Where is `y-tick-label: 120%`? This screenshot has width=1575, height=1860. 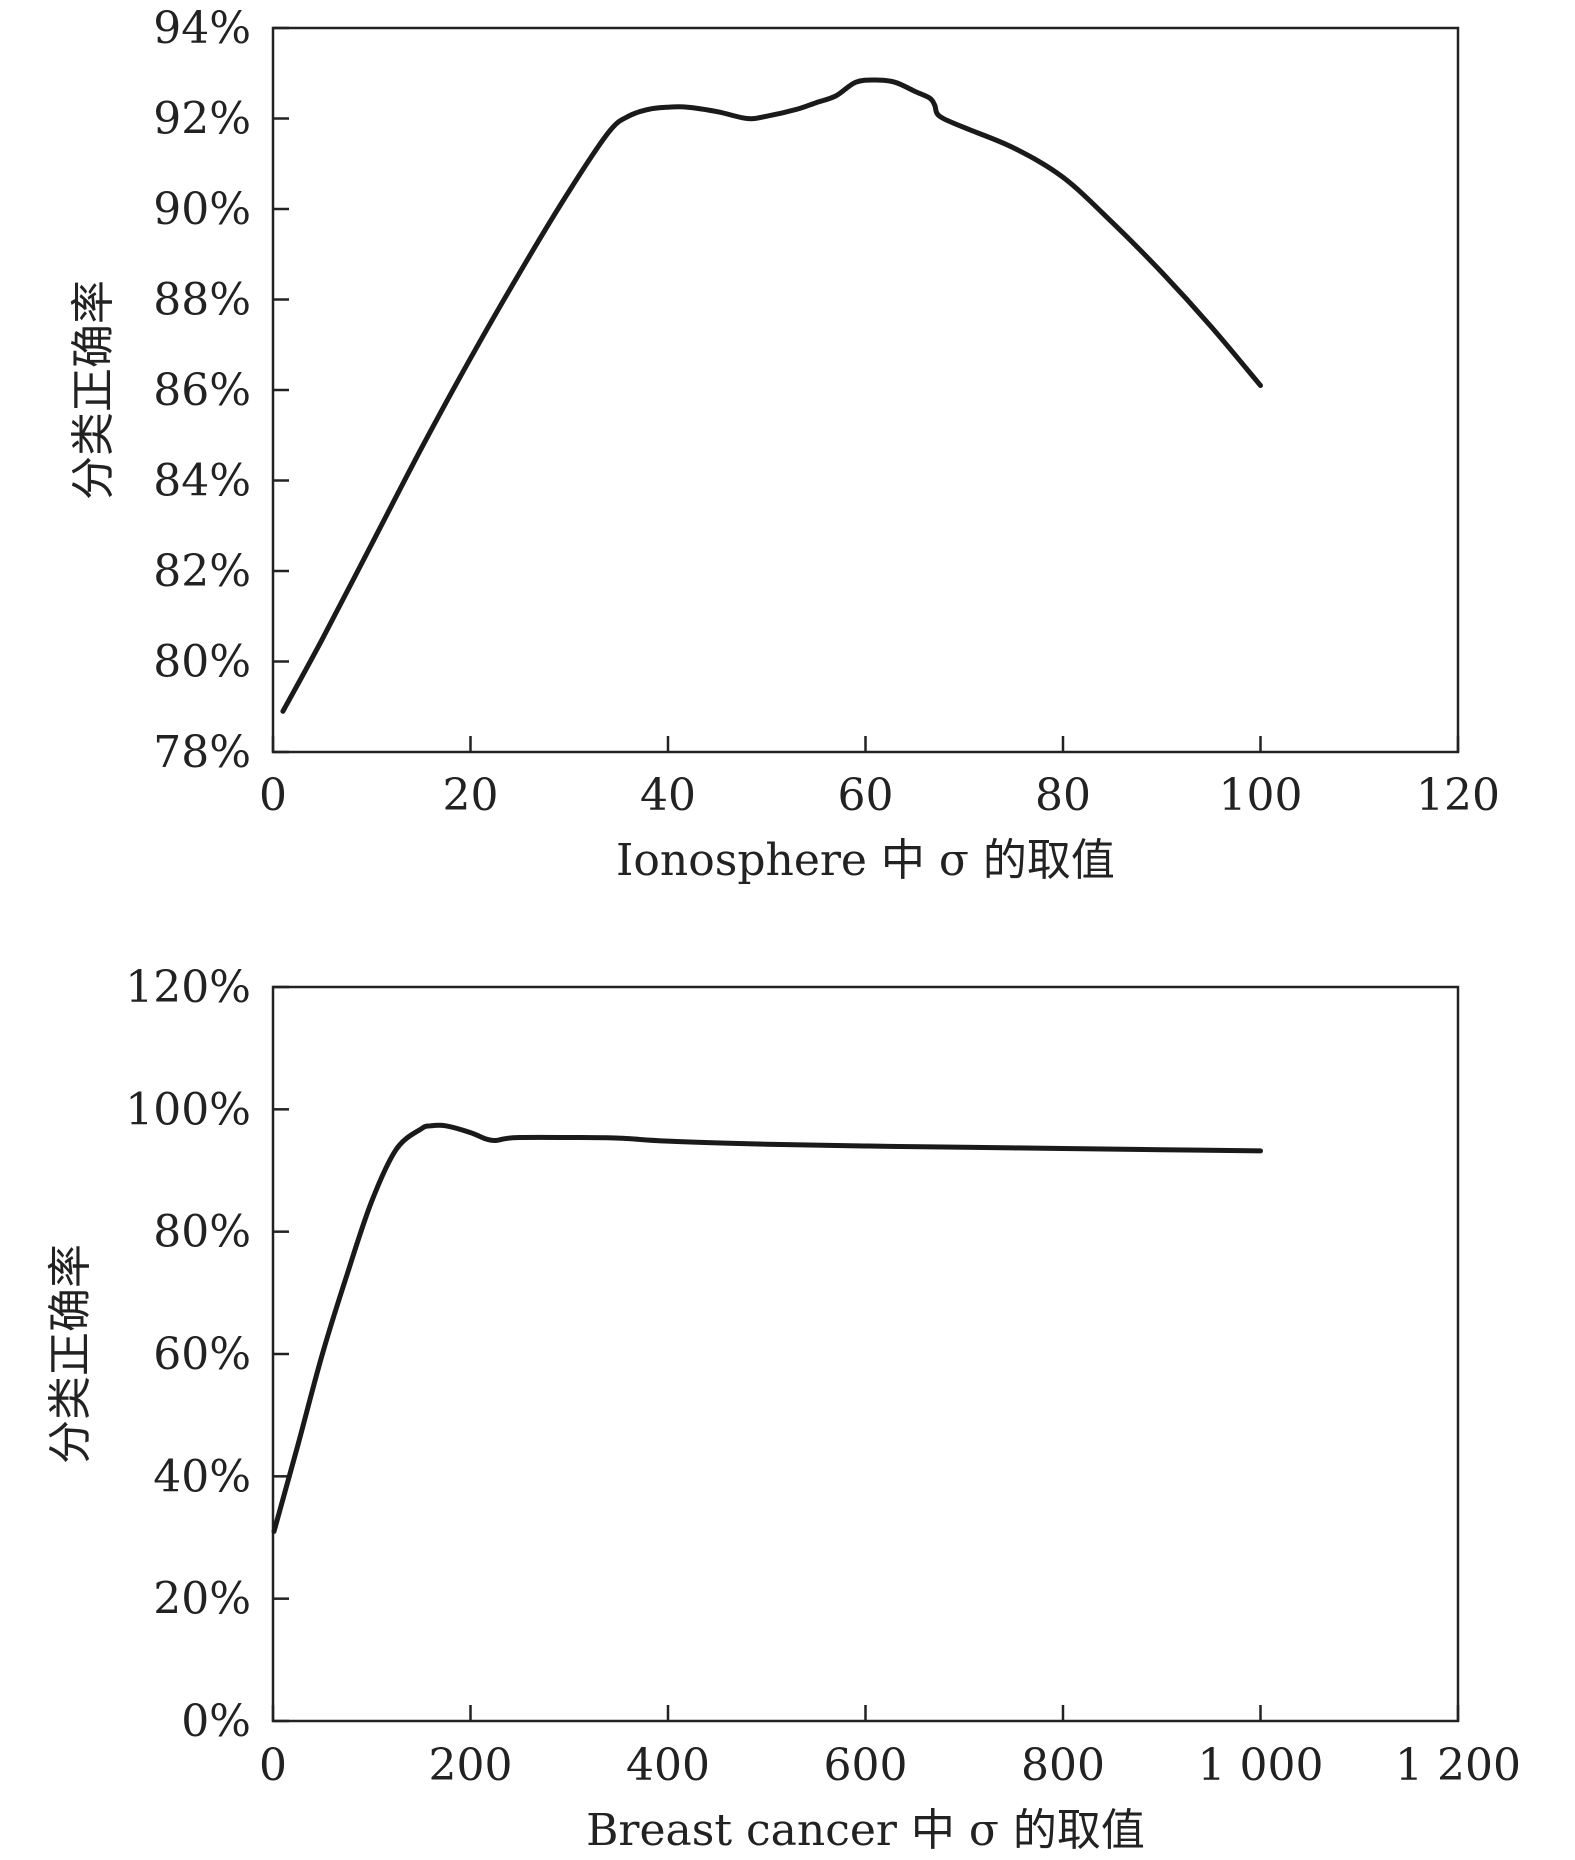 y-tick-label: 120% is located at coordinates (188, 987).